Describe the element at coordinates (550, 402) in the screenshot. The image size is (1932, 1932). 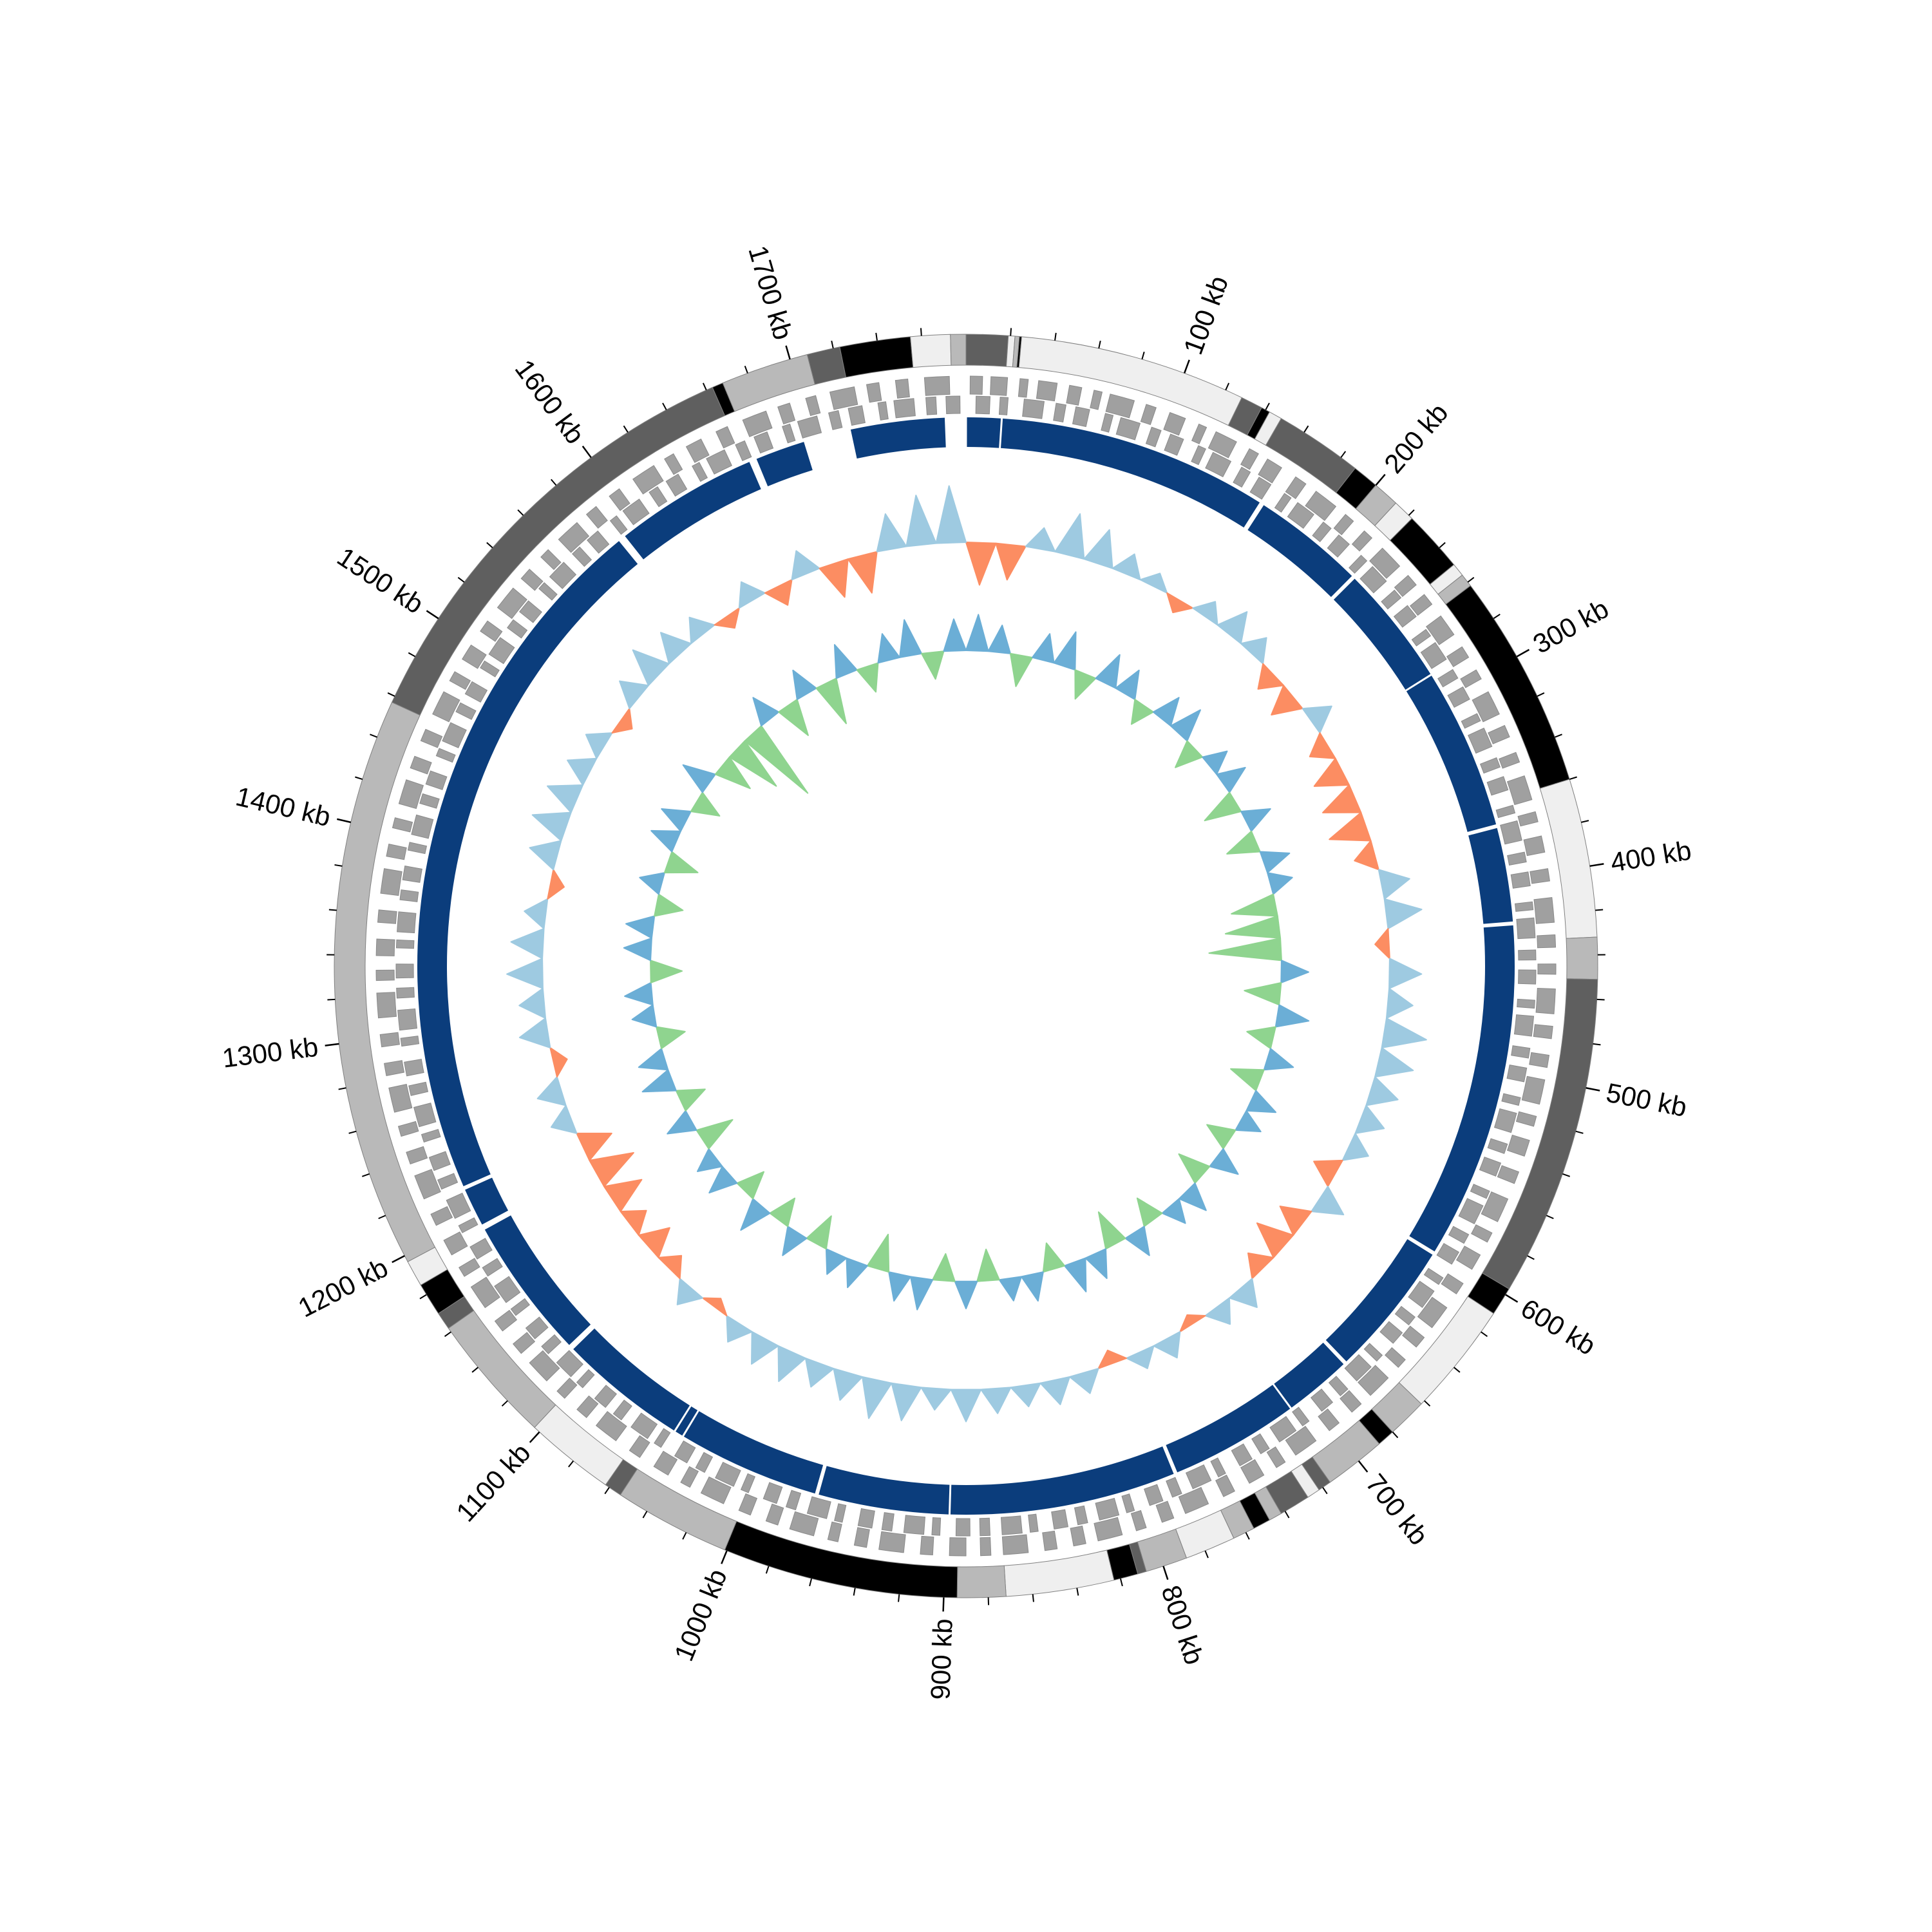
I see `tick-label: 1600 kb` at that location.